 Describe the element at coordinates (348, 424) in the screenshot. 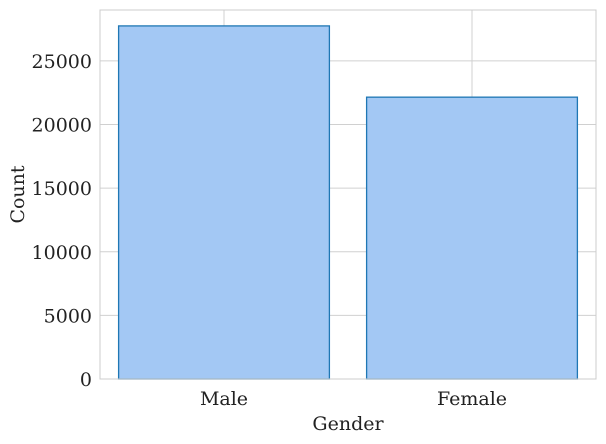

I see `x-axis-label: Gender` at that location.